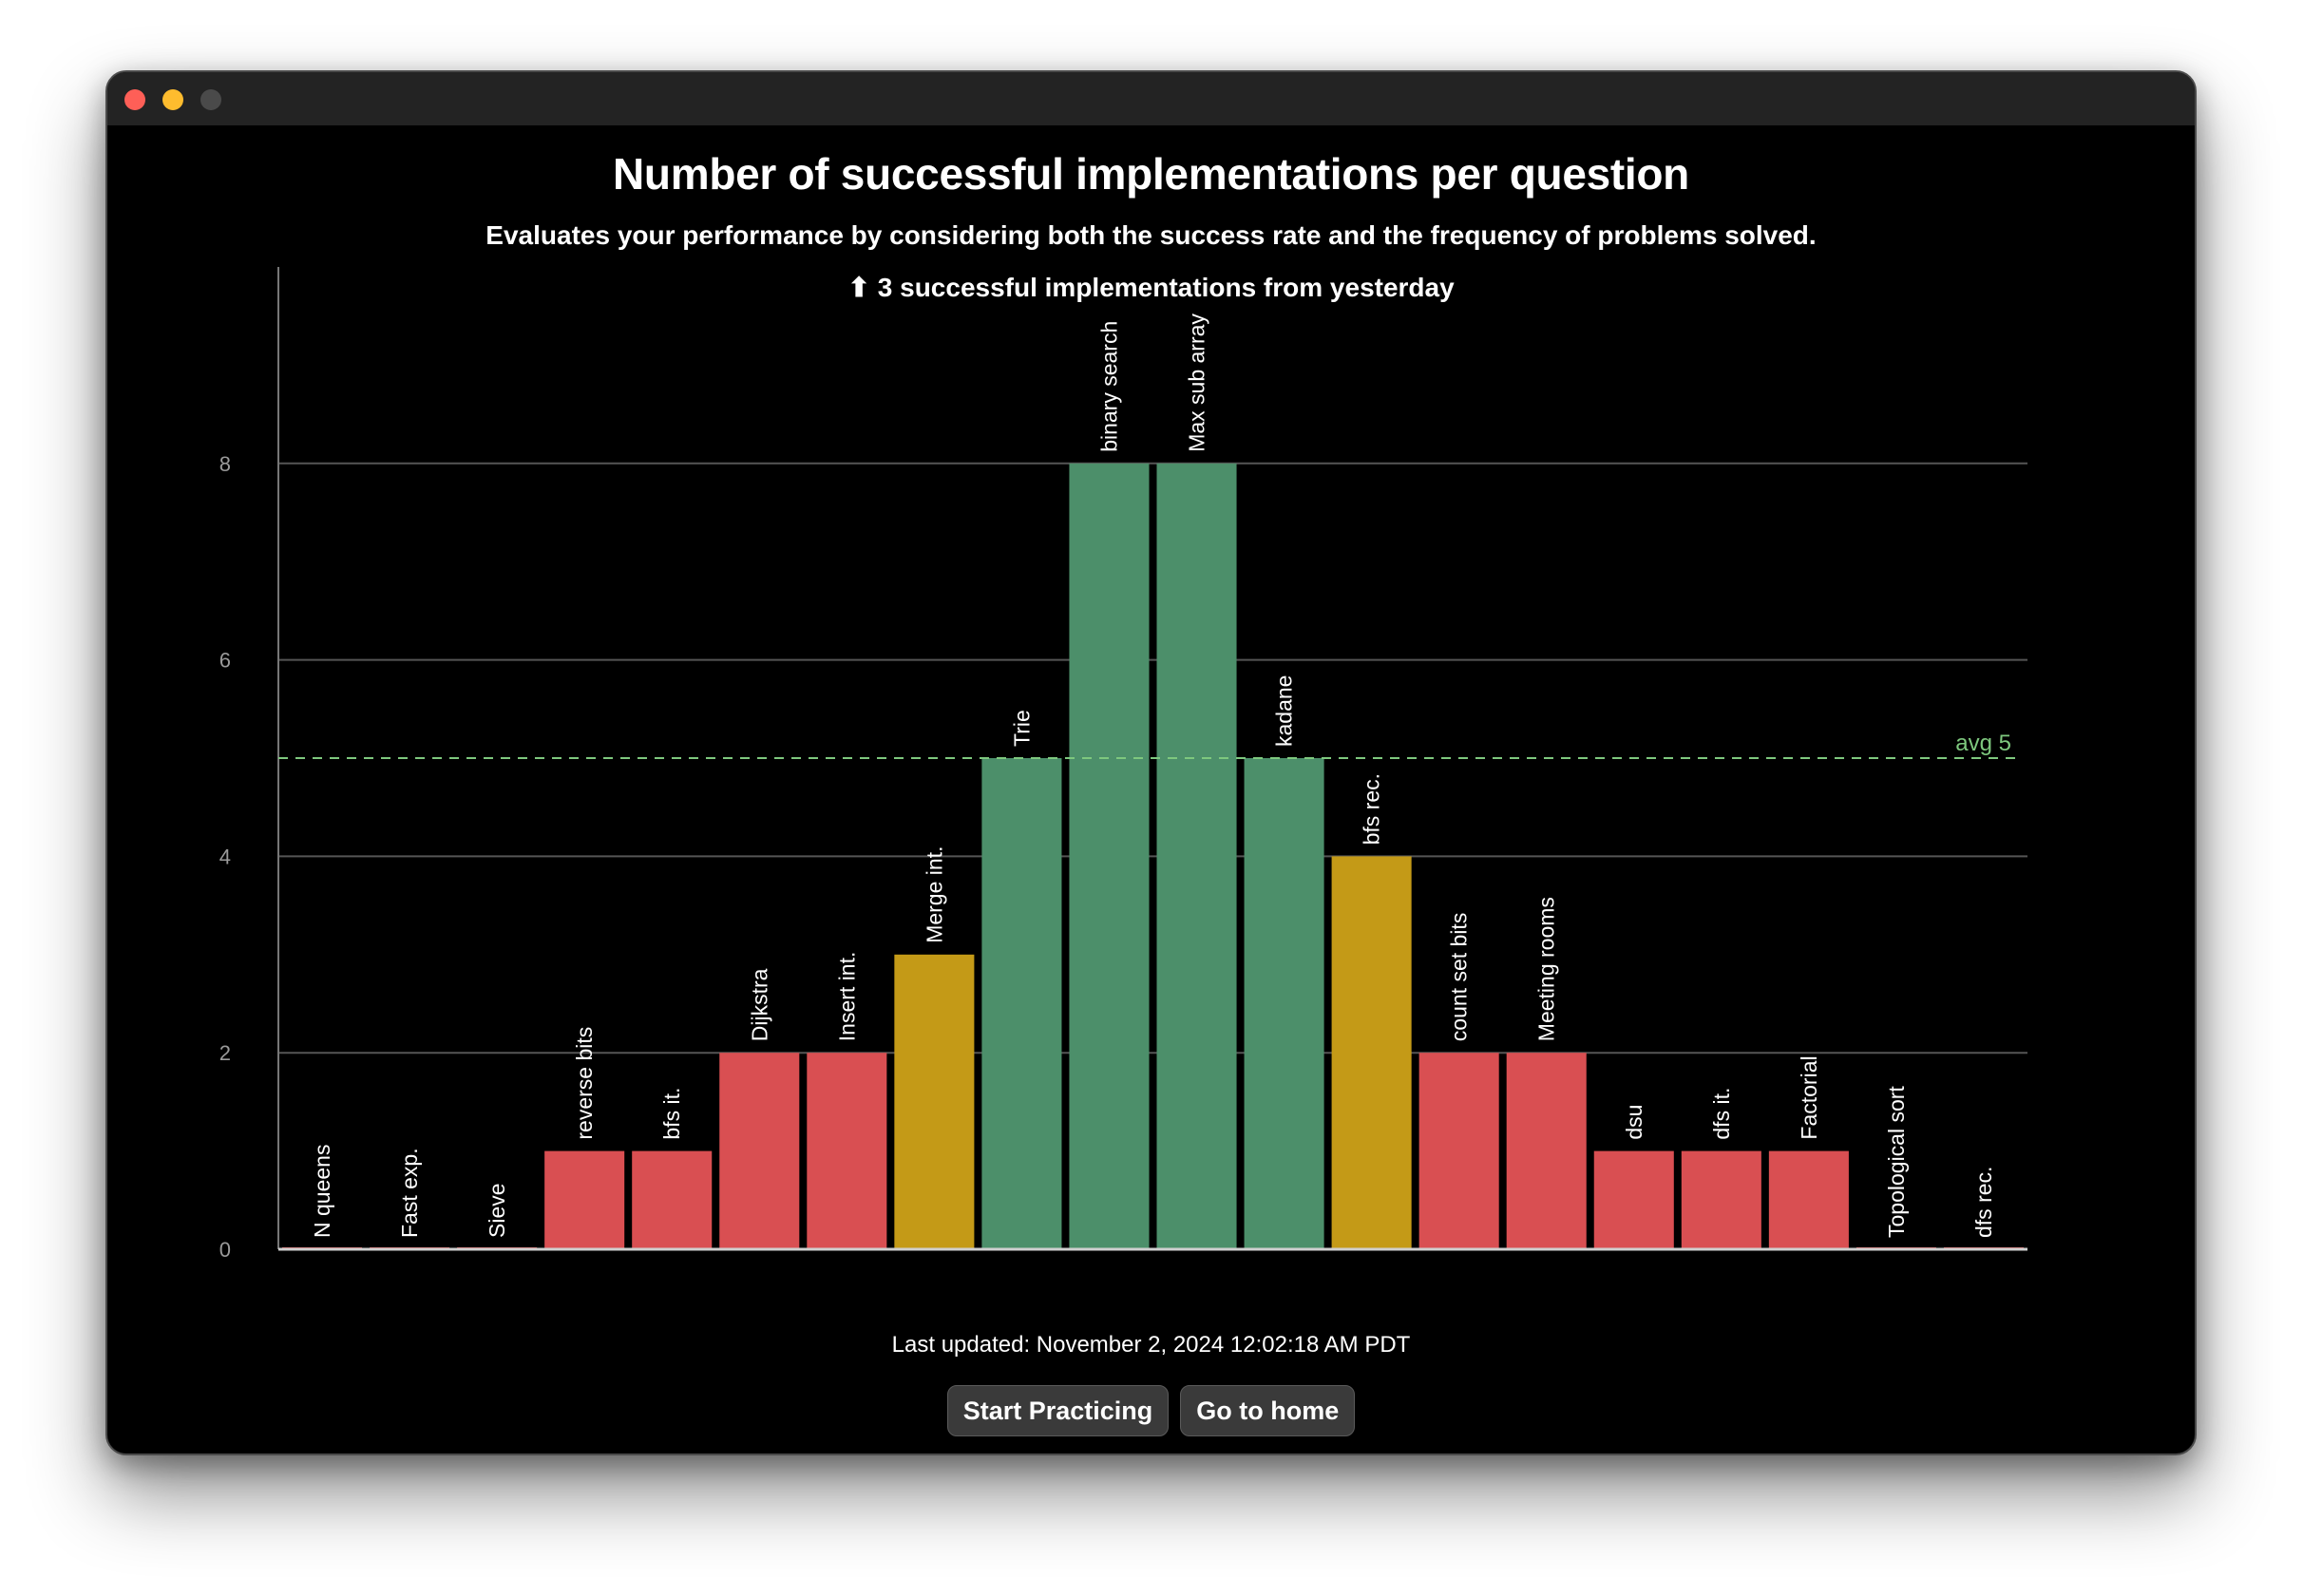 The width and height of the screenshot is (2303, 1596). Describe the element at coordinates (322, 1191) in the screenshot. I see `bar-label: N queens` at that location.